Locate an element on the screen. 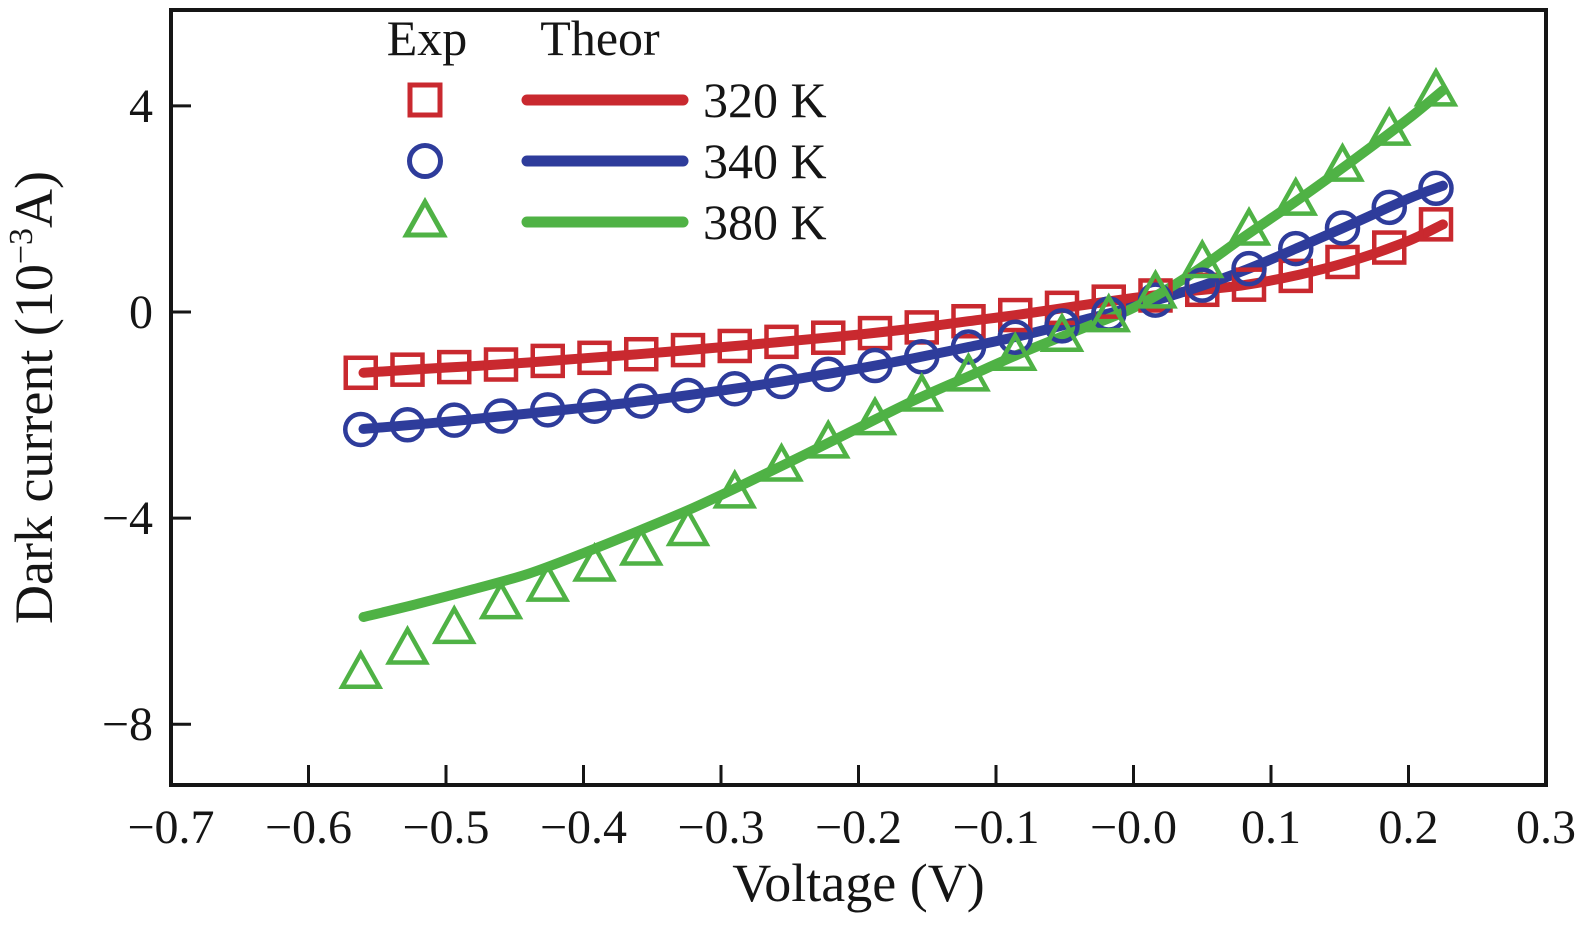 The width and height of the screenshot is (1575, 925). x-tick-label: 0.3 is located at coordinates (1545, 827).